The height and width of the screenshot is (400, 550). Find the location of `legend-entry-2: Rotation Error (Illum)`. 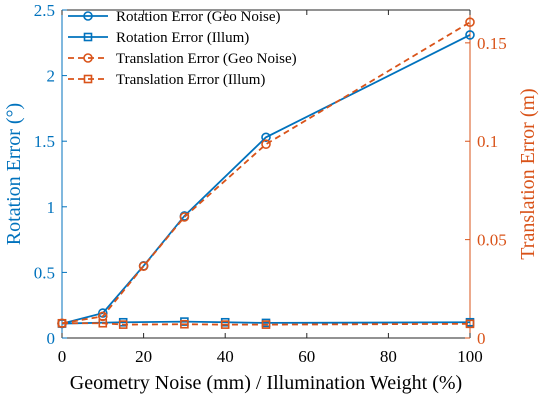

legend-entry-2: Rotation Error (Illum) is located at coordinates (158, 38).